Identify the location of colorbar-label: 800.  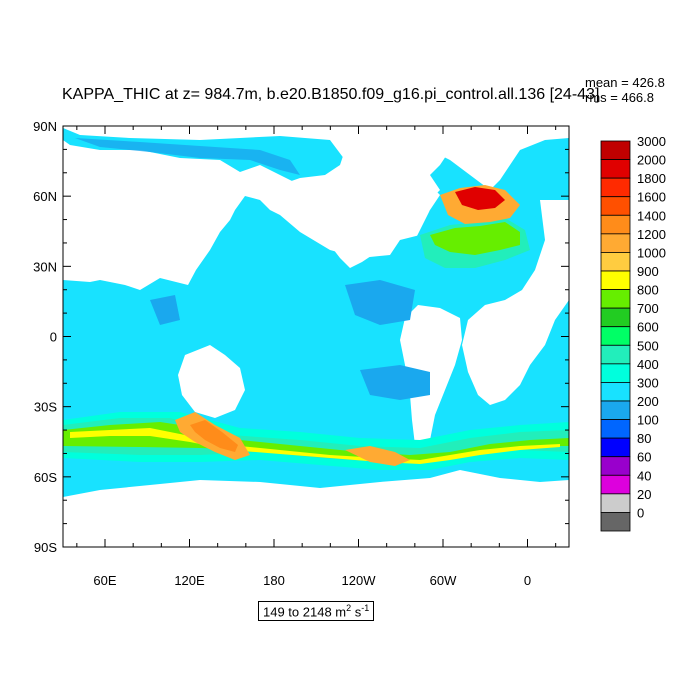
(648, 290).